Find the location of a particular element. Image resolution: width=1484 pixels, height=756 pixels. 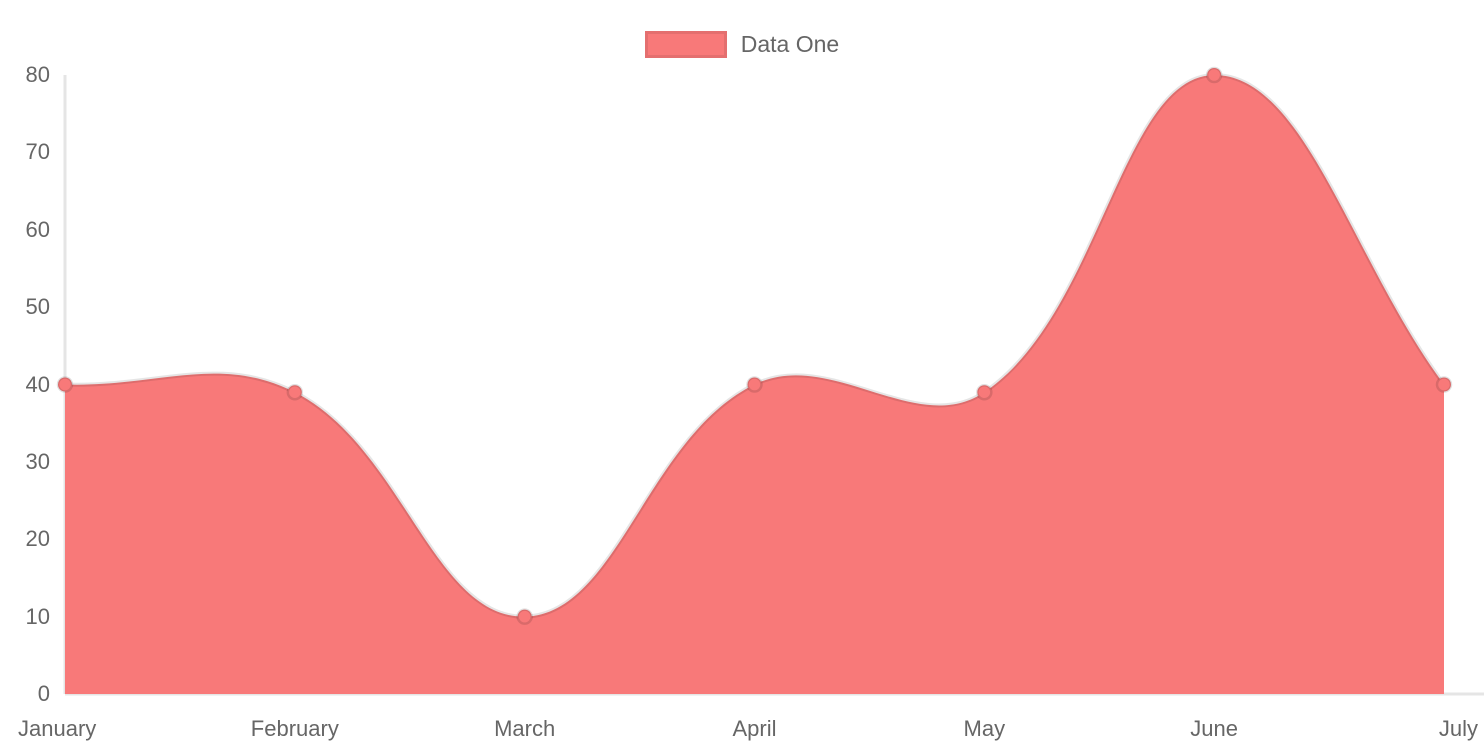

data-point-february is located at coordinates (295, 392).